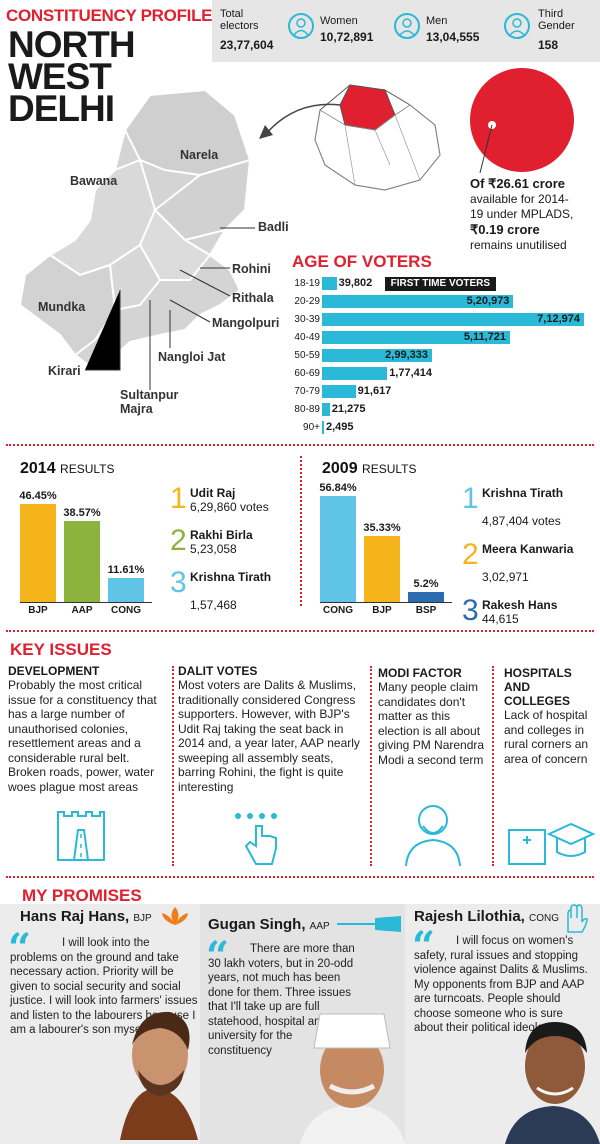 The height and width of the screenshot is (1144, 600). I want to click on mplads-line-2: available for 2014-, so click(519, 199).